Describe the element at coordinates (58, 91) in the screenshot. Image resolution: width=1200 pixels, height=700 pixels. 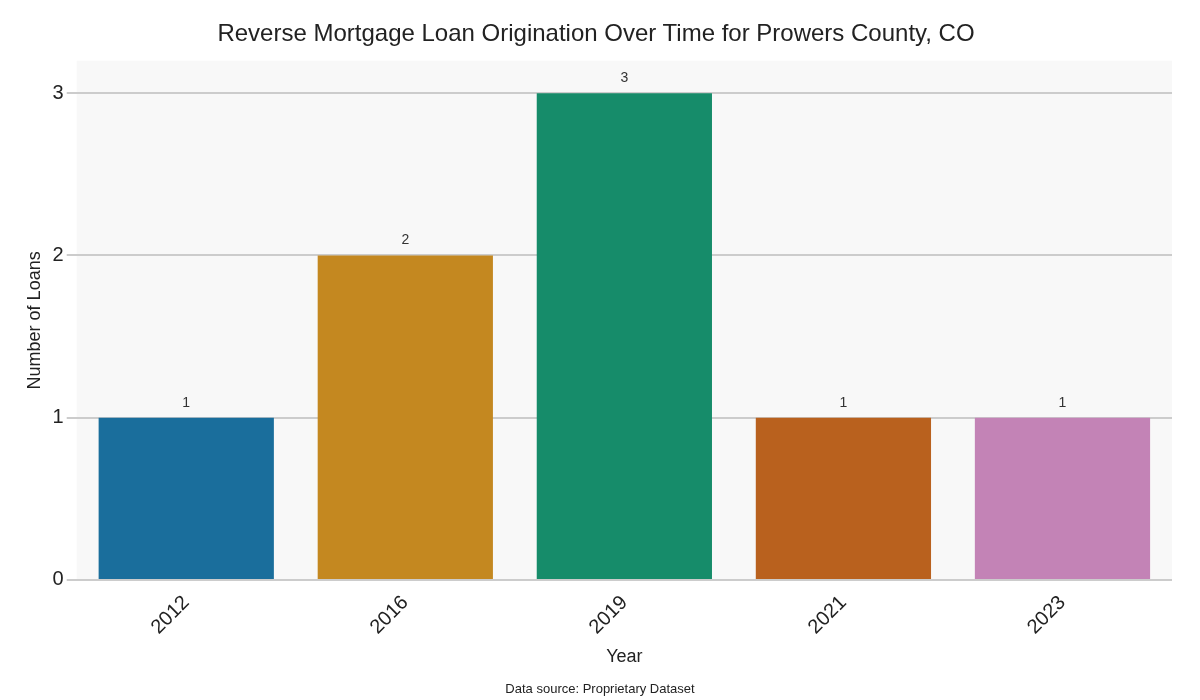
I see `y-tick-label: 3` at that location.